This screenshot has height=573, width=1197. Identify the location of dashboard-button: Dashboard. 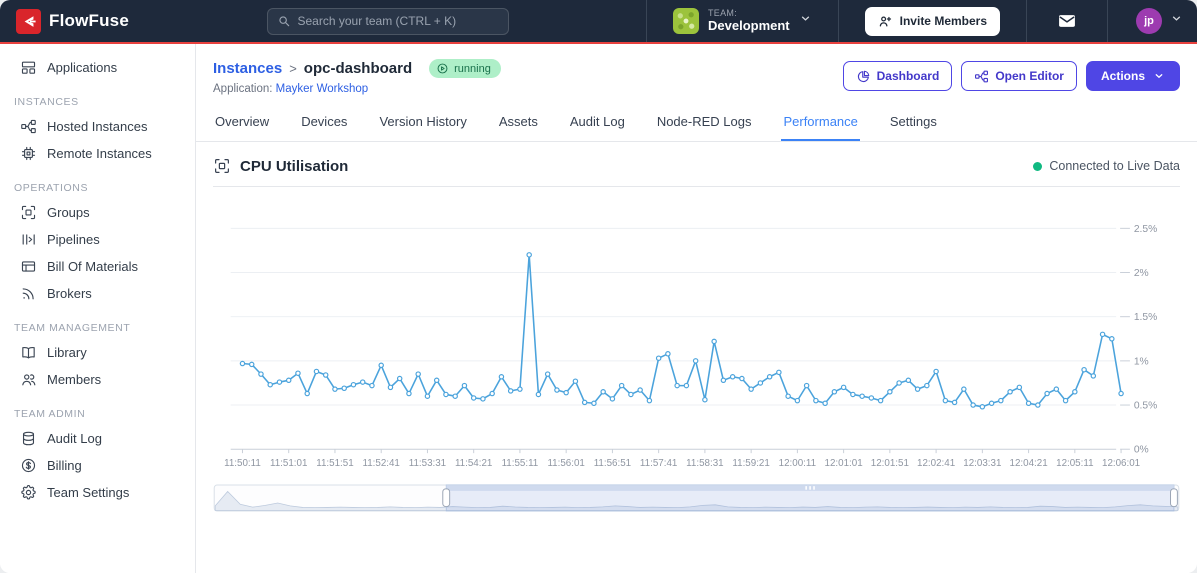
(897, 76).